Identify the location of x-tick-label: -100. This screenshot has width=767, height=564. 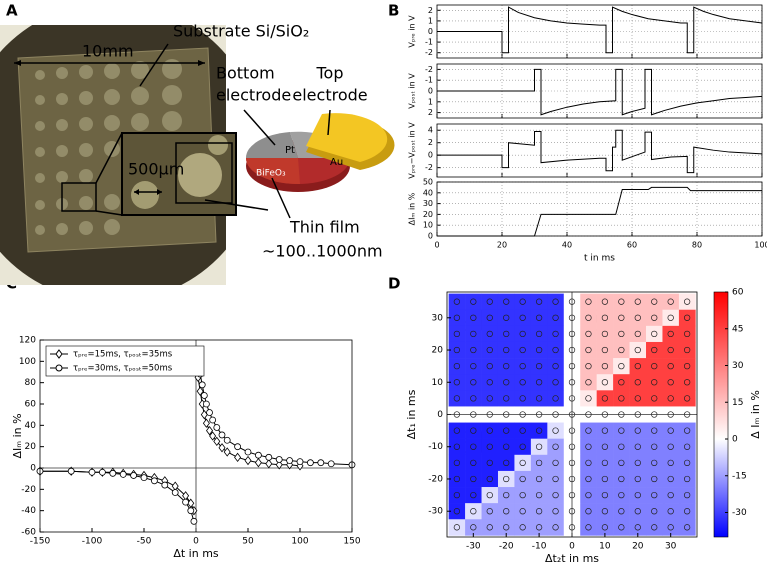
(92, 542).